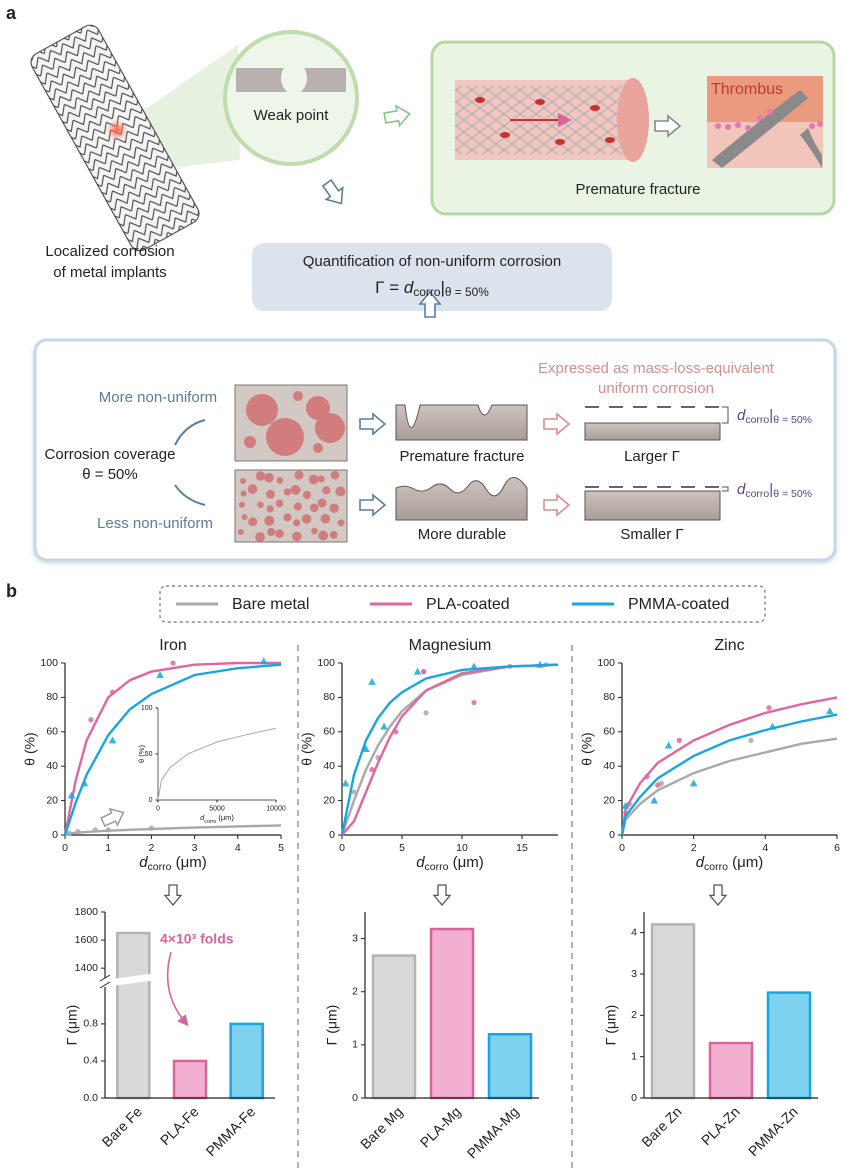 This screenshot has height=1174, width=844. I want to click on less-non-uniform: Less non-uniform, so click(155, 523).